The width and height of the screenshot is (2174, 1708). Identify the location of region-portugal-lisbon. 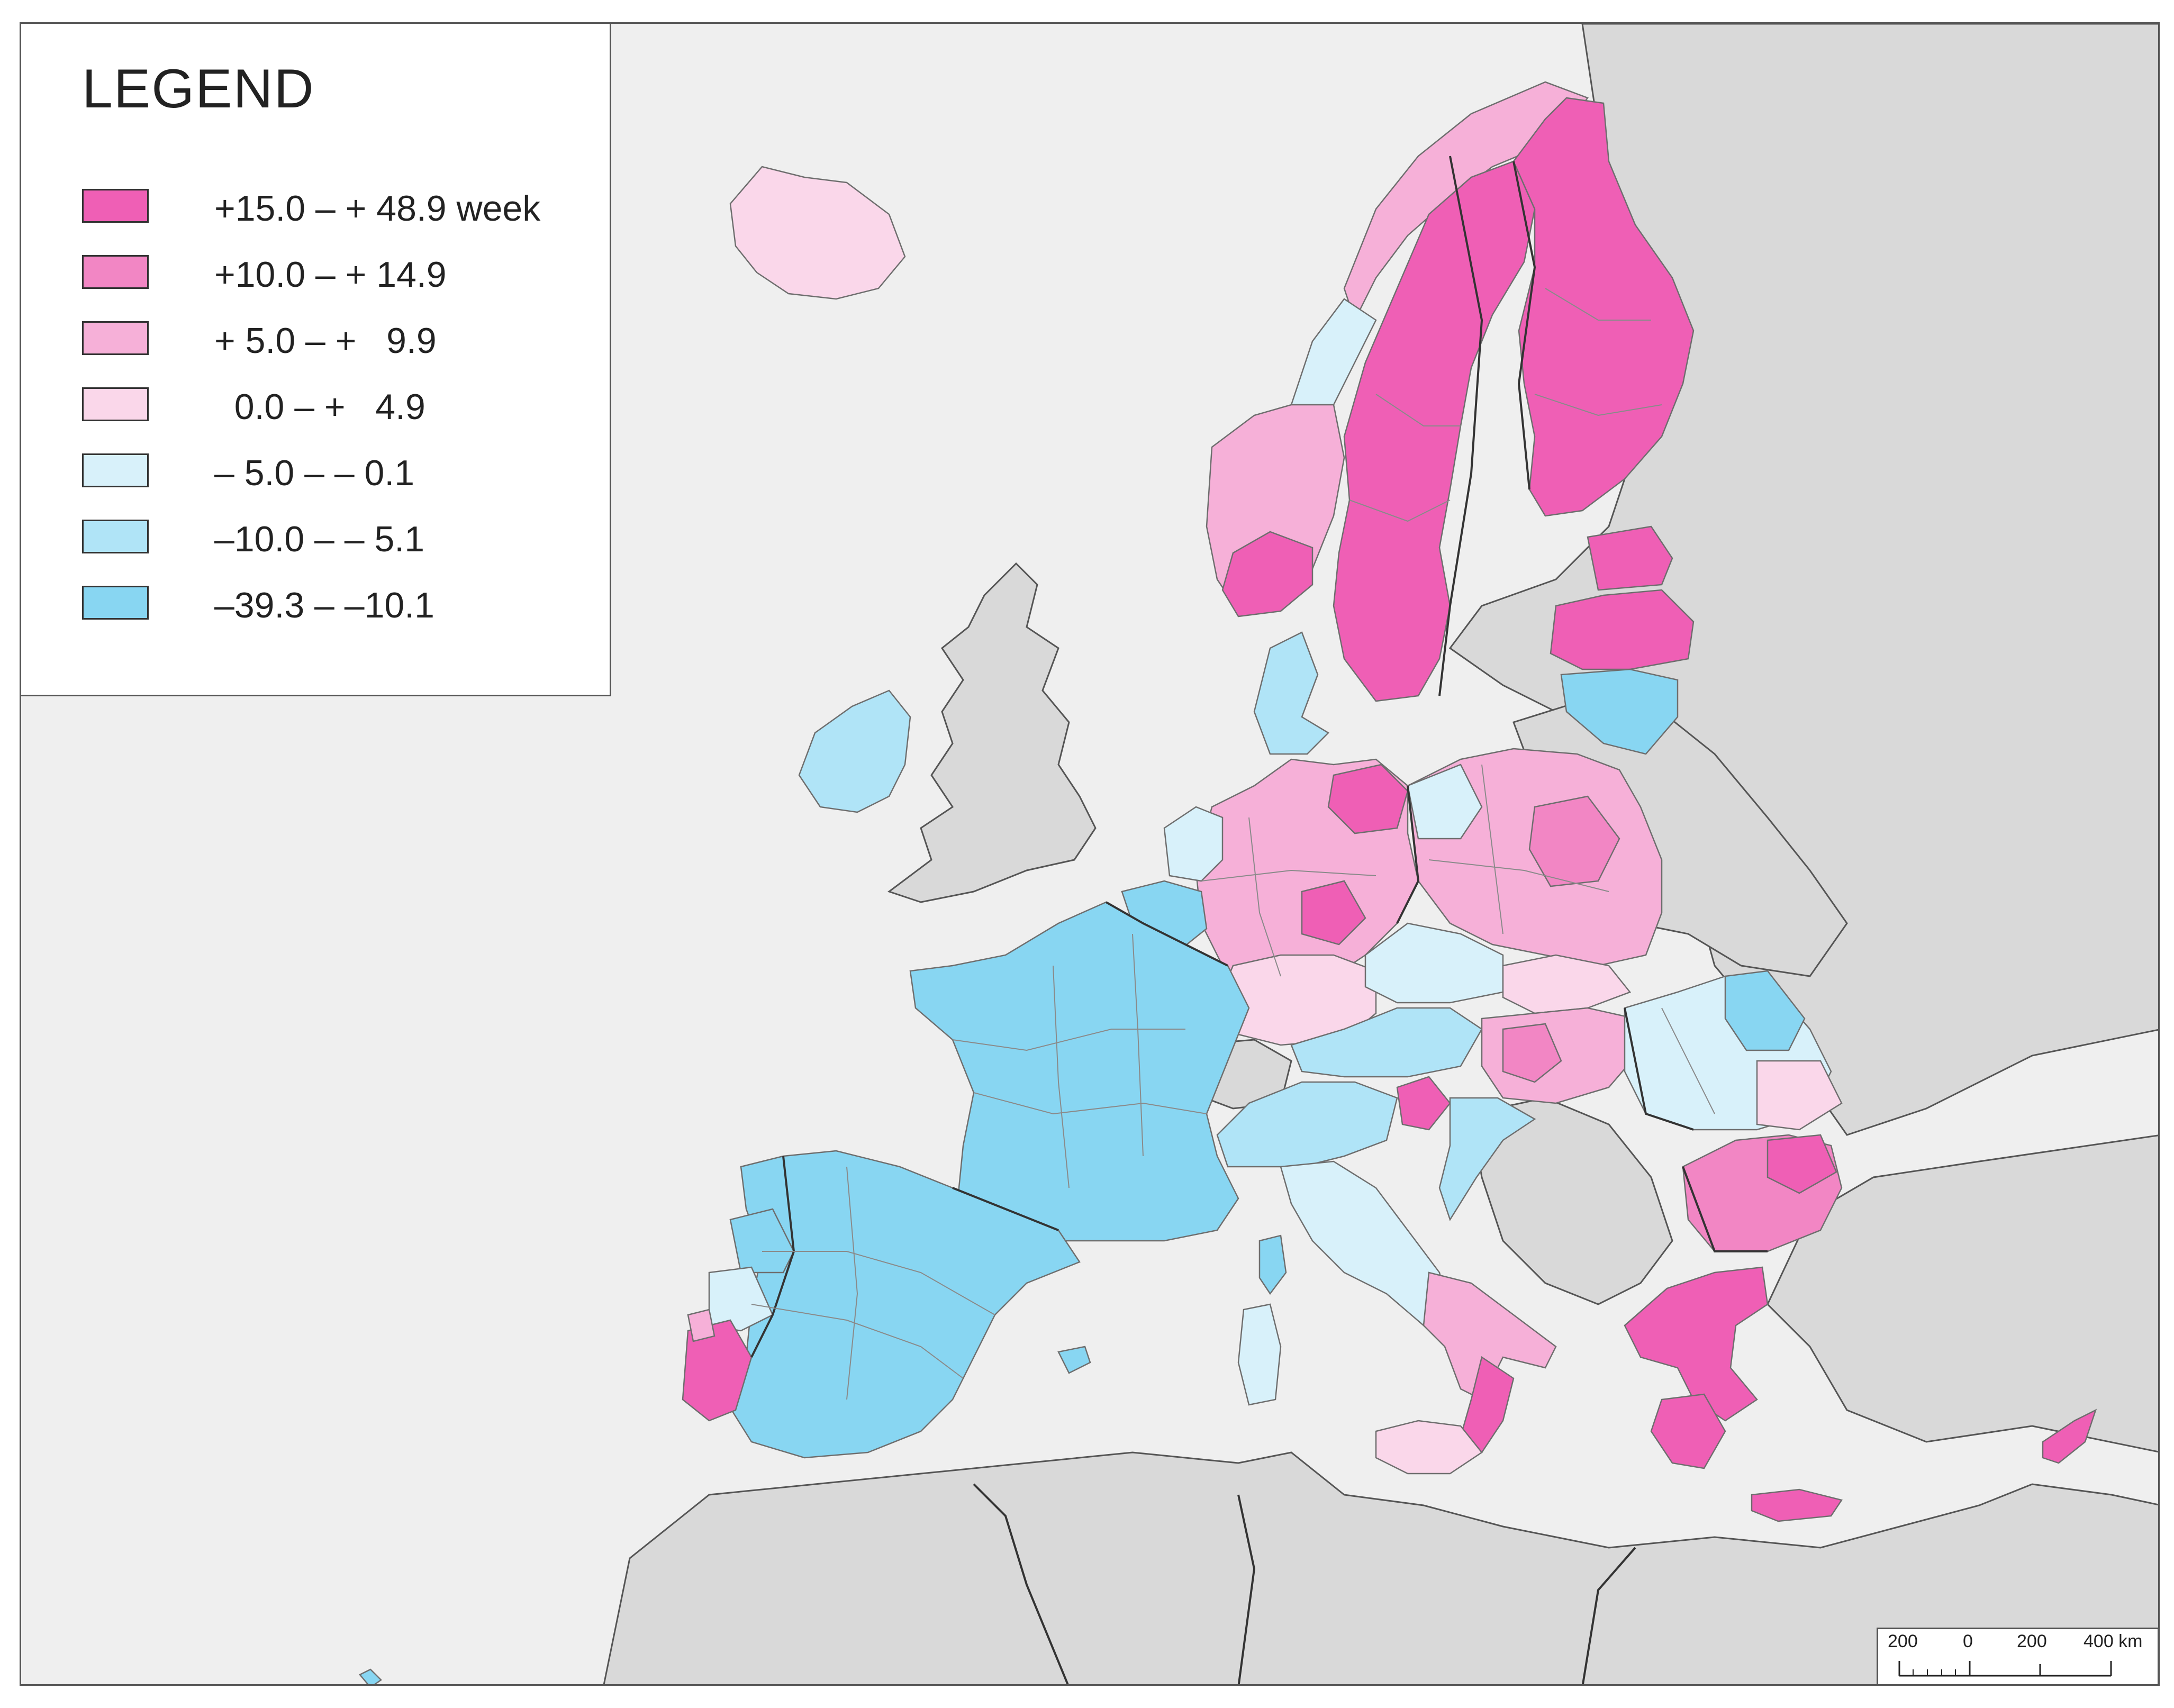
(701, 1325).